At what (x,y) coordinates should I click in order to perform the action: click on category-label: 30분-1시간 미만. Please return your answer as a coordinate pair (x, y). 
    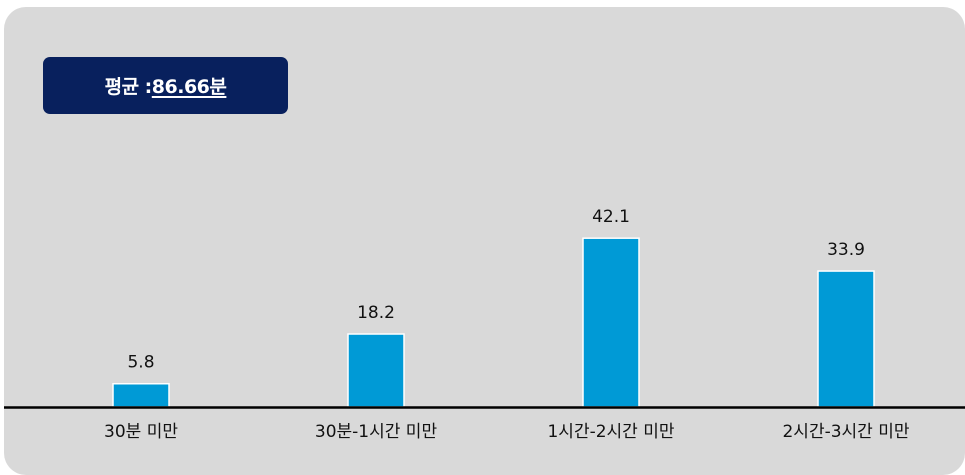
    Looking at the image, I should click on (376, 432).